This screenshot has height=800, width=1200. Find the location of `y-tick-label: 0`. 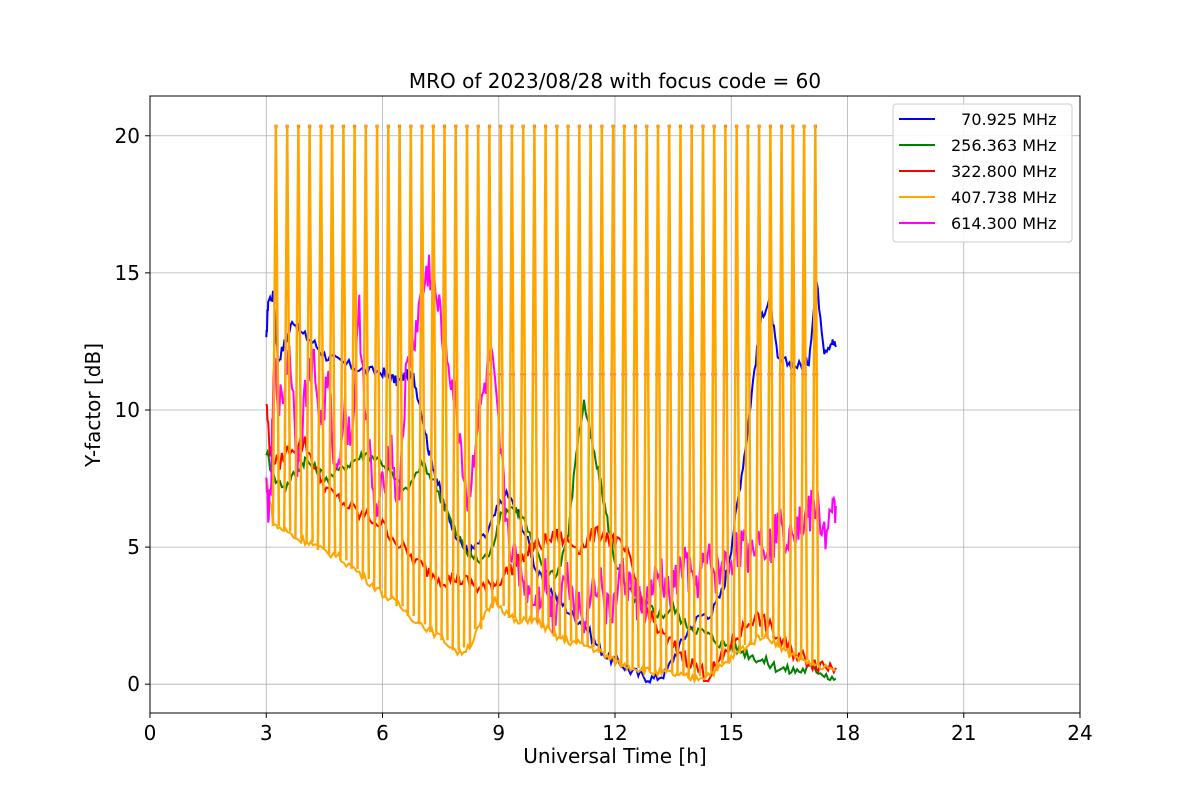

y-tick-label: 0 is located at coordinates (133, 684).